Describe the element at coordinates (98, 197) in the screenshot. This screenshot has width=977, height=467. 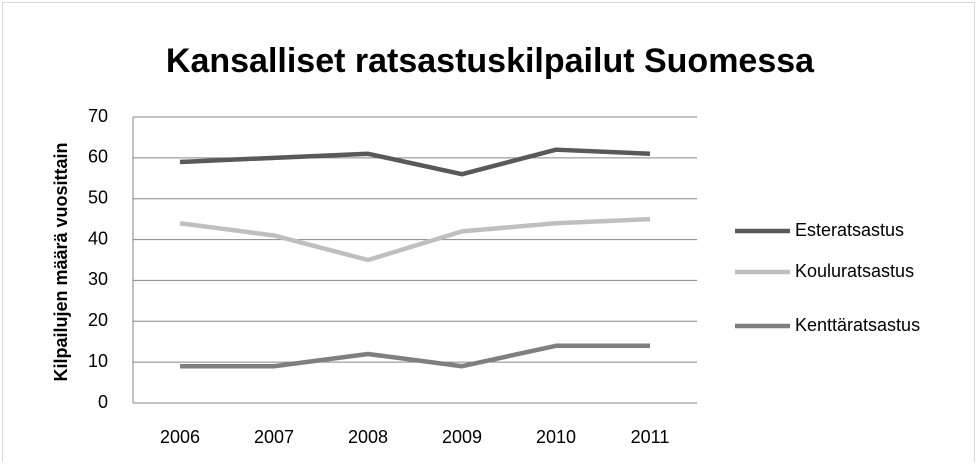
I see `y-tick-label: 50` at that location.